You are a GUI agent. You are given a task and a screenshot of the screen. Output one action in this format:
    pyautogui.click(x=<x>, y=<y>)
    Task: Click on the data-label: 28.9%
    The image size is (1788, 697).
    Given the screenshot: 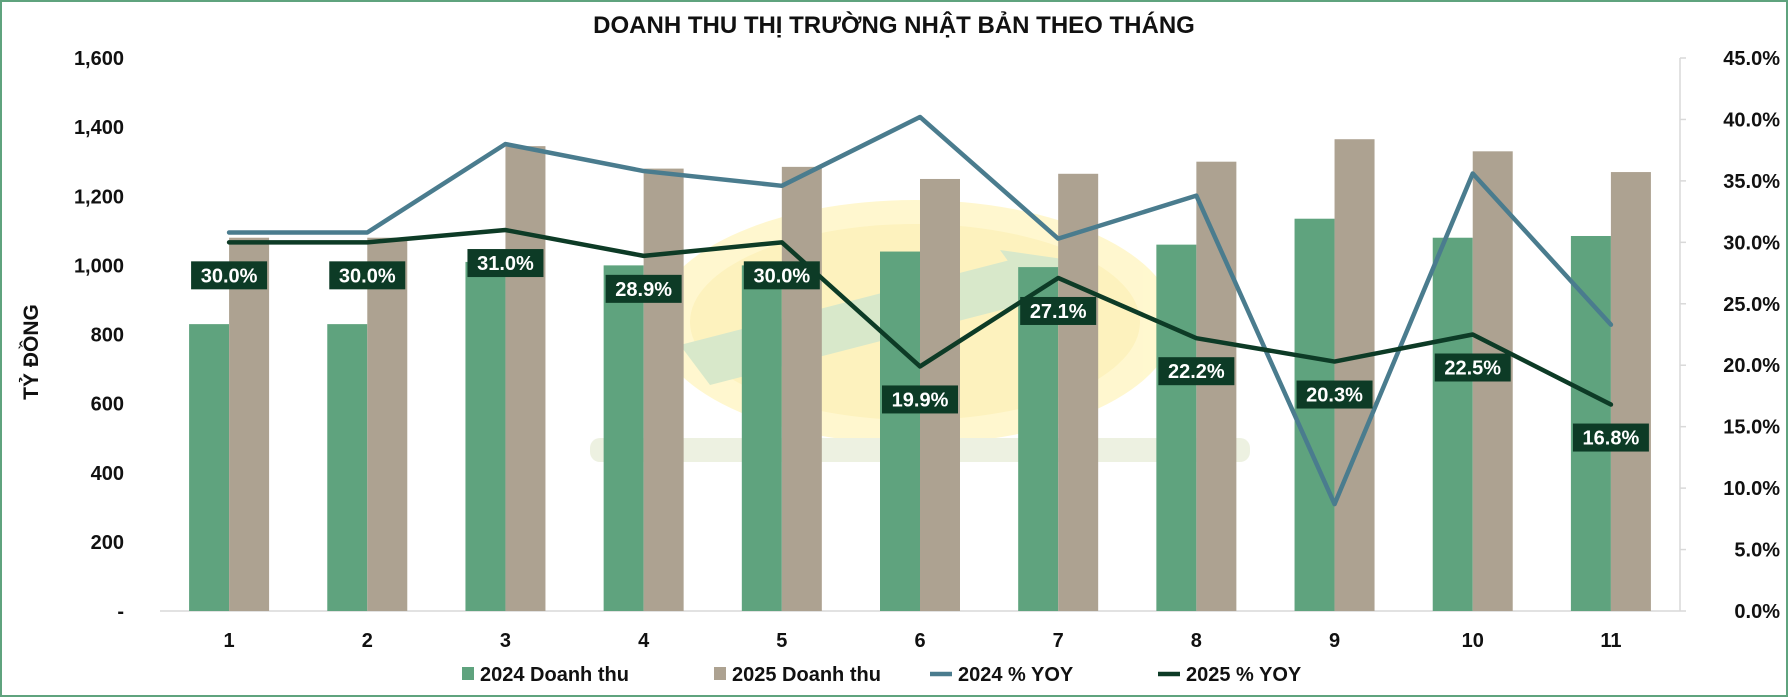 What is the action you would take?
    pyautogui.click(x=643, y=290)
    